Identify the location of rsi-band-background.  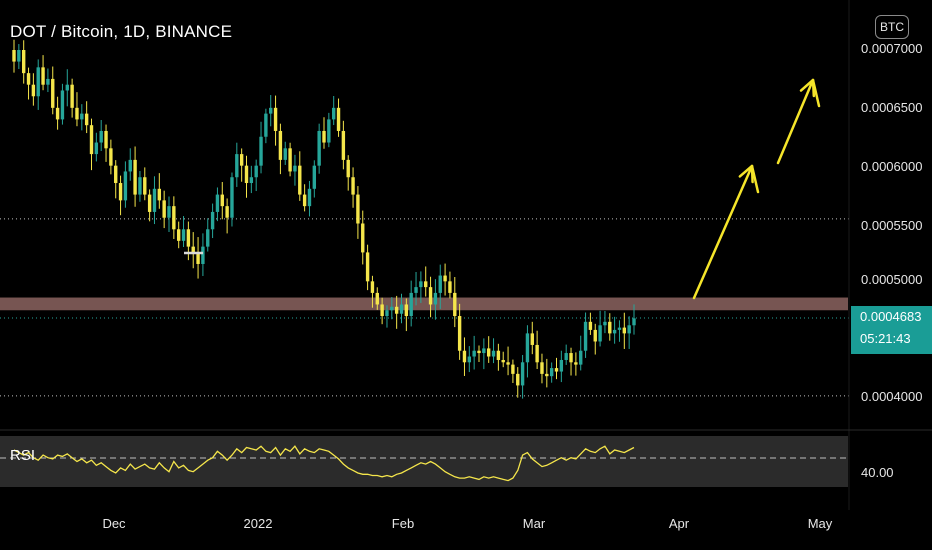
(424, 461).